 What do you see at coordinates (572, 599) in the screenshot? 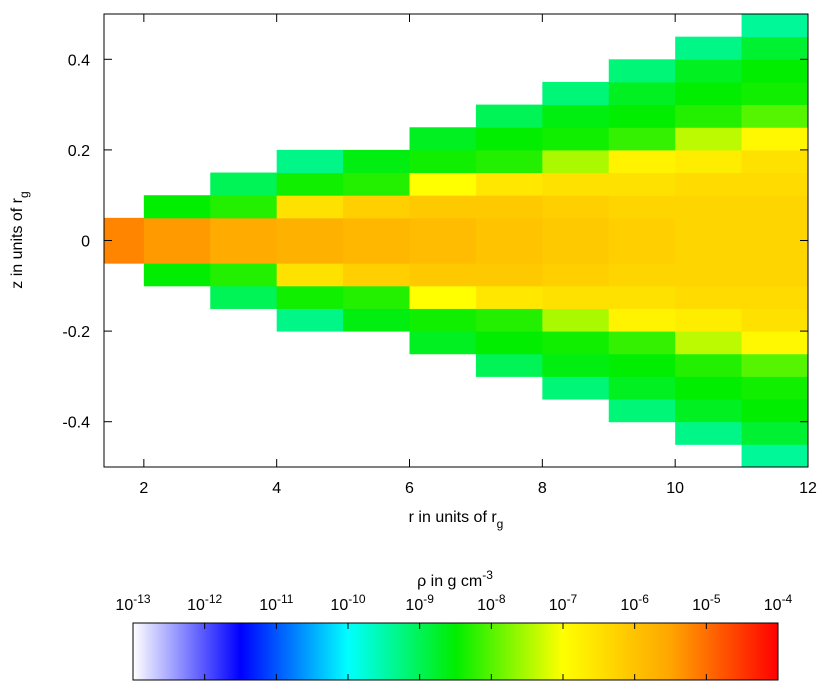
I see `colorbar-tick-exp: -7` at bounding box center [572, 599].